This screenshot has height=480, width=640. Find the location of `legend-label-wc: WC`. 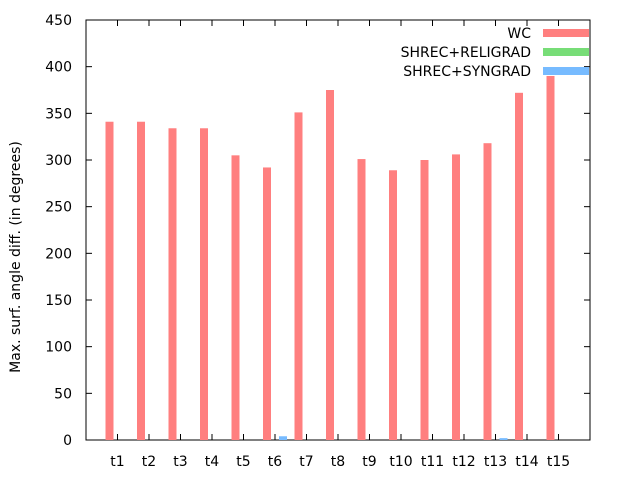

legend-label-wc: WC is located at coordinates (519, 34).